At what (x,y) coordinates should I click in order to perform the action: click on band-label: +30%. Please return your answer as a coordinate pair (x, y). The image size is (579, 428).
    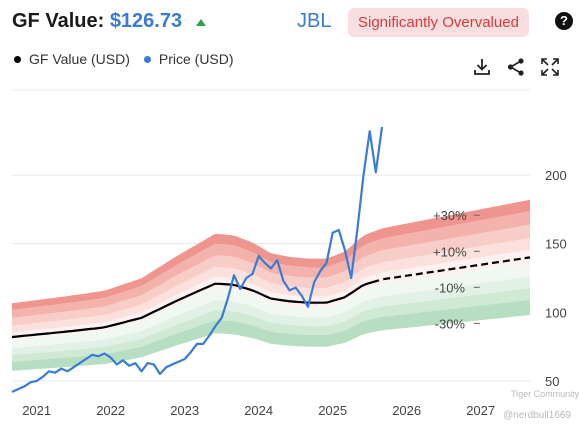
    Looking at the image, I should click on (450, 215).